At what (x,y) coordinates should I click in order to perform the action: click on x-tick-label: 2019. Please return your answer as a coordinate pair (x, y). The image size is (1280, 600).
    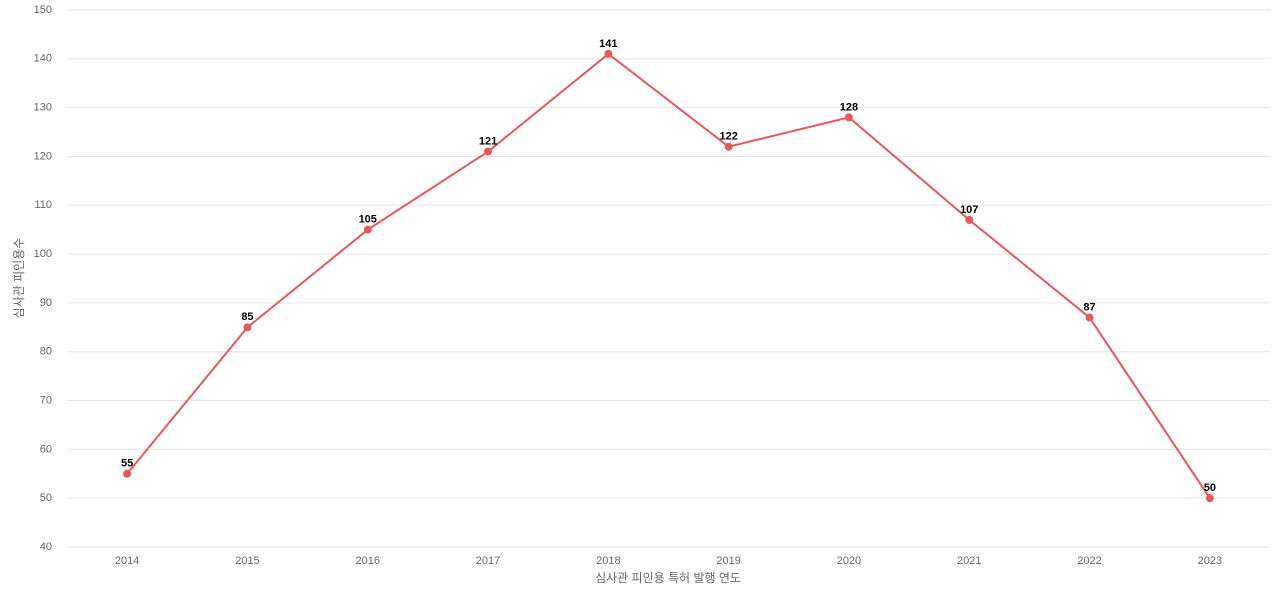
    Looking at the image, I should click on (728, 561).